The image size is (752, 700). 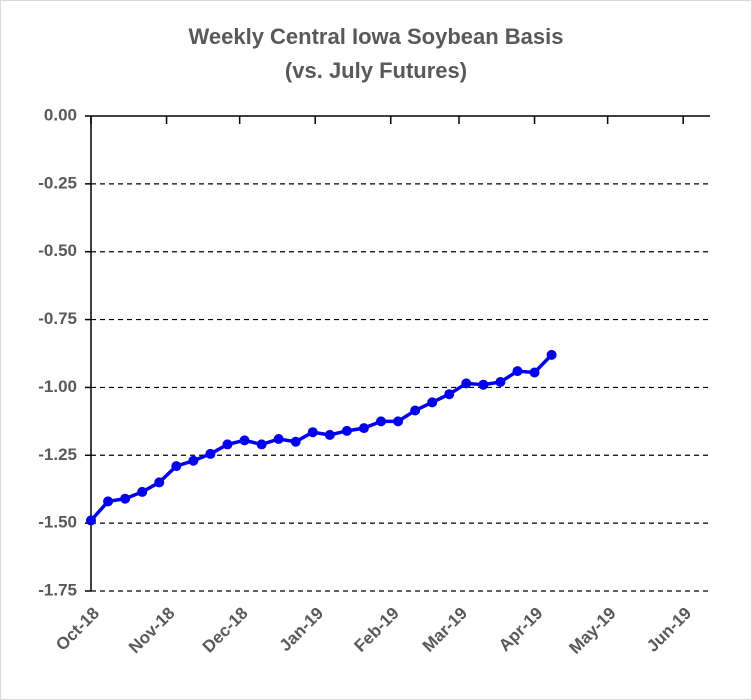 I want to click on series-line, so click(x=321, y=437).